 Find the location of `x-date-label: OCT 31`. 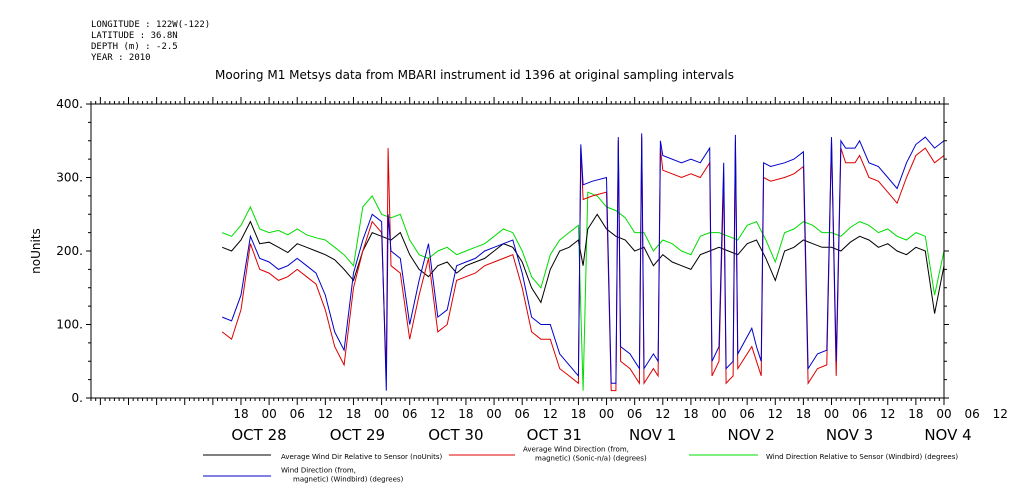

x-date-label: OCT 31 is located at coordinates (554, 435).